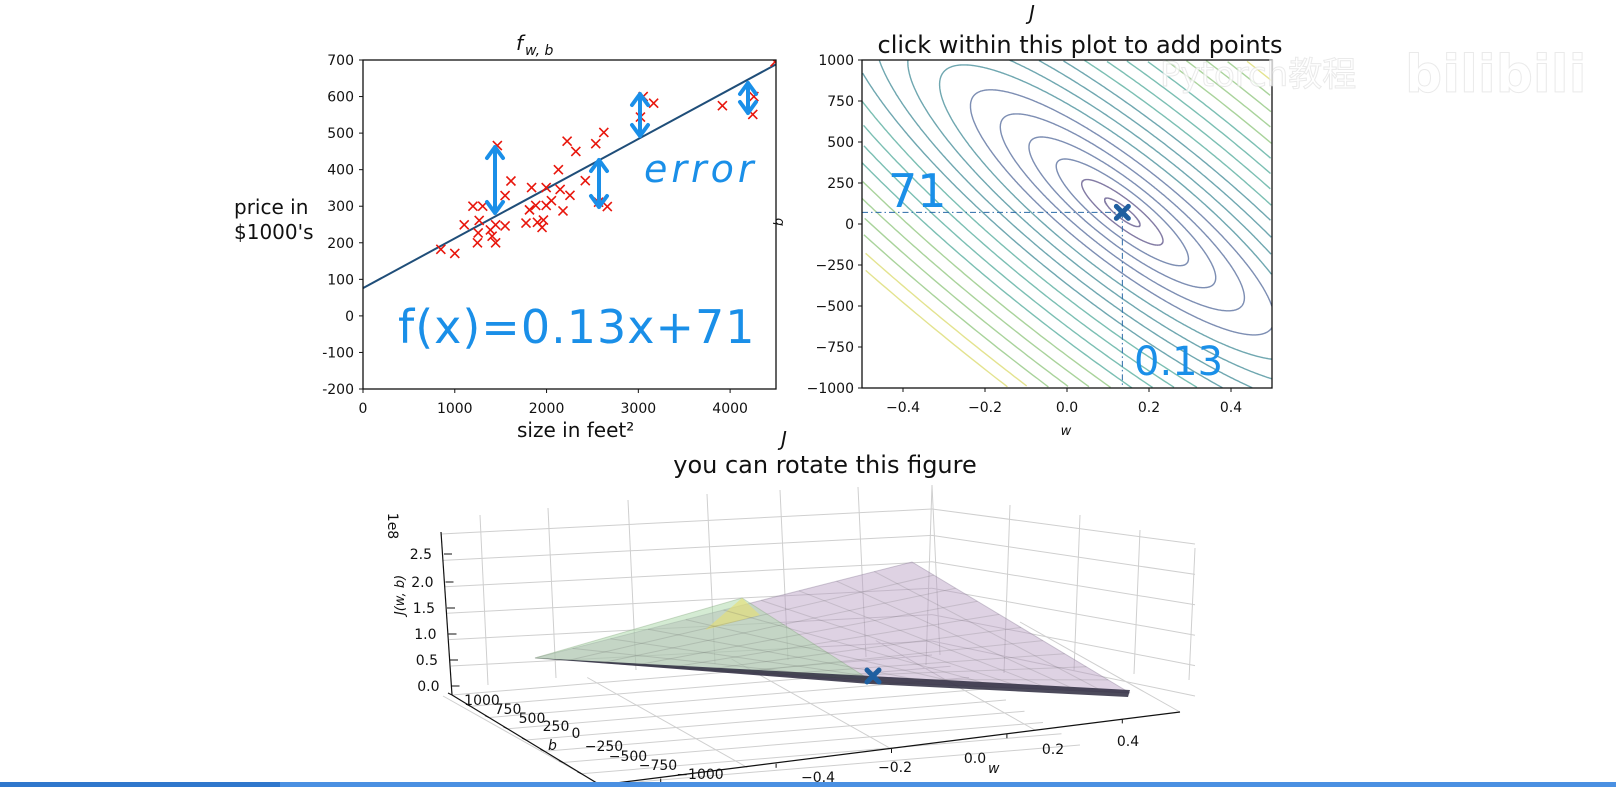  Describe the element at coordinates (271, 207) in the screenshot. I see `plot1-ylabel-line1: price in` at that location.